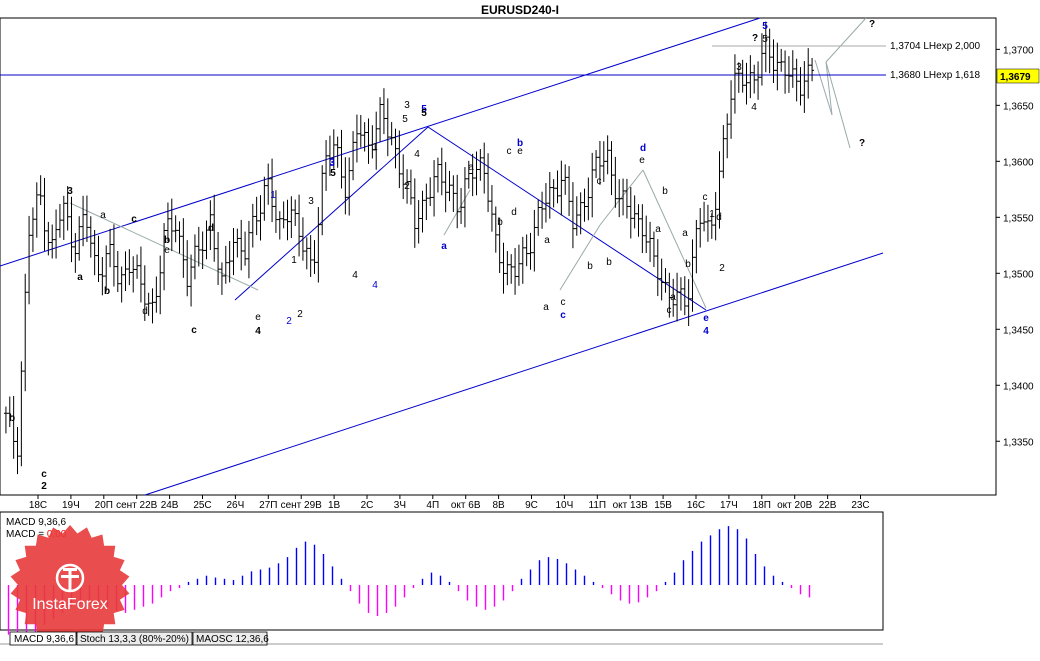  I want to click on x-tick-label: 2С, so click(367, 505).